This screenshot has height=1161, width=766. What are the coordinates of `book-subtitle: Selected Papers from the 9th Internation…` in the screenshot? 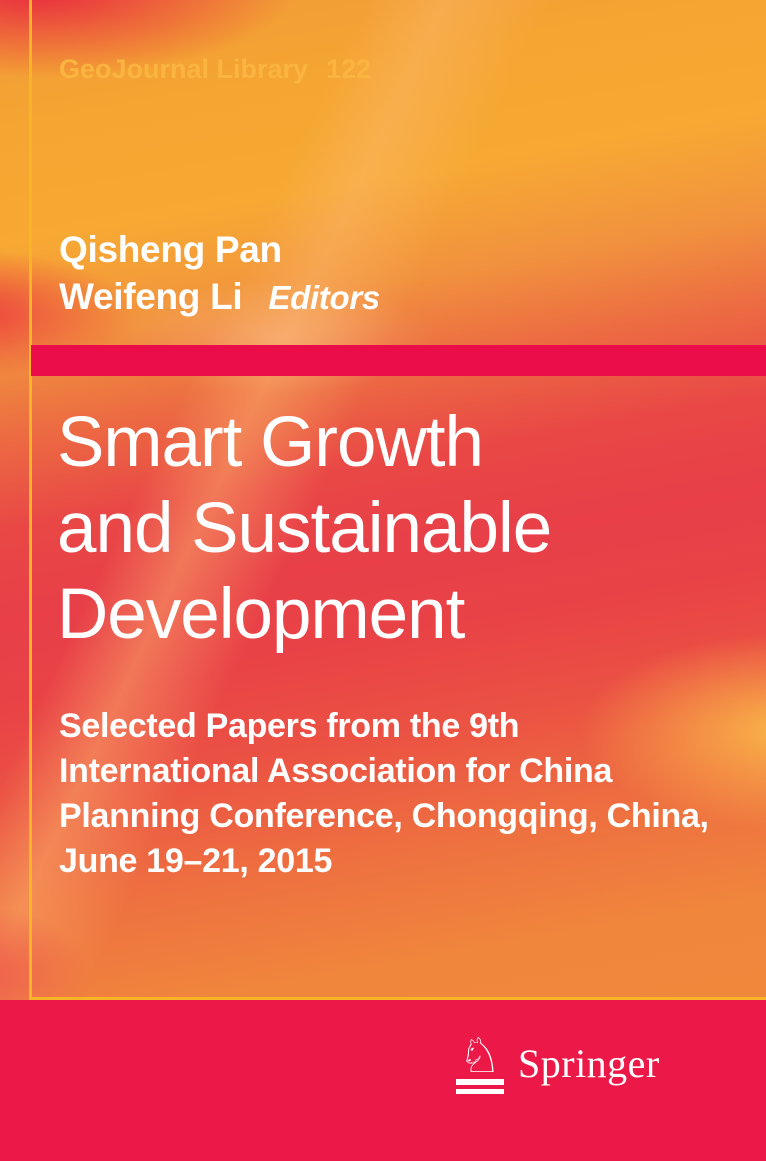 It's located at (384, 794).